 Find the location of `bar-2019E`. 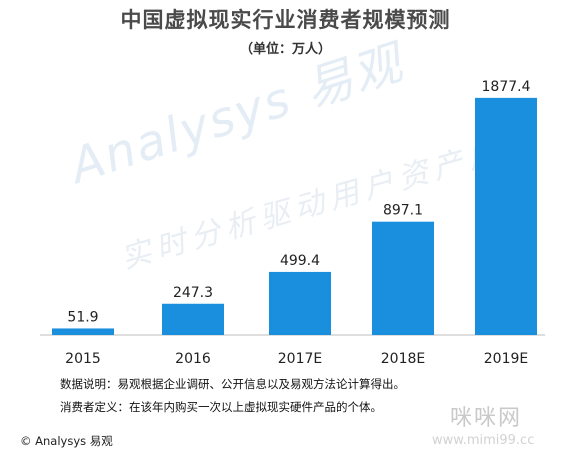

bar-2019E is located at coordinates (506, 216).